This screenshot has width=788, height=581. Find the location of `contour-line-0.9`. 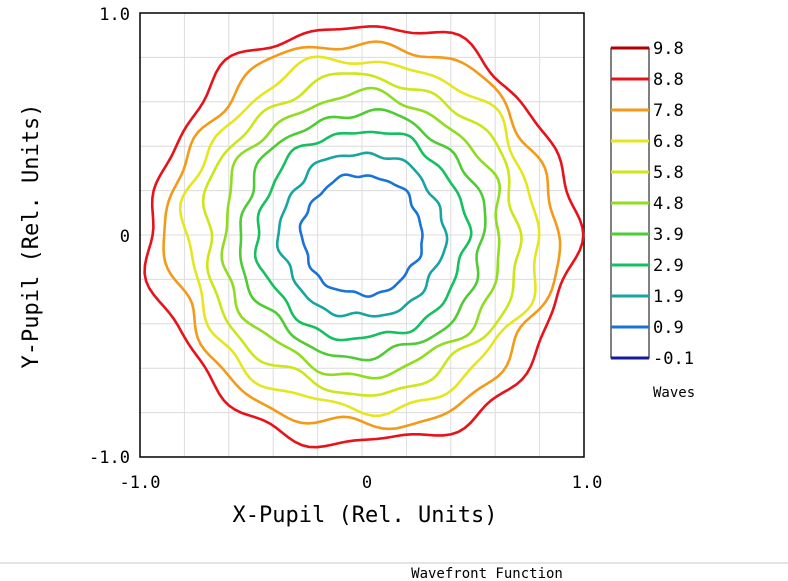

contour-line-0.9 is located at coordinates (361, 235).